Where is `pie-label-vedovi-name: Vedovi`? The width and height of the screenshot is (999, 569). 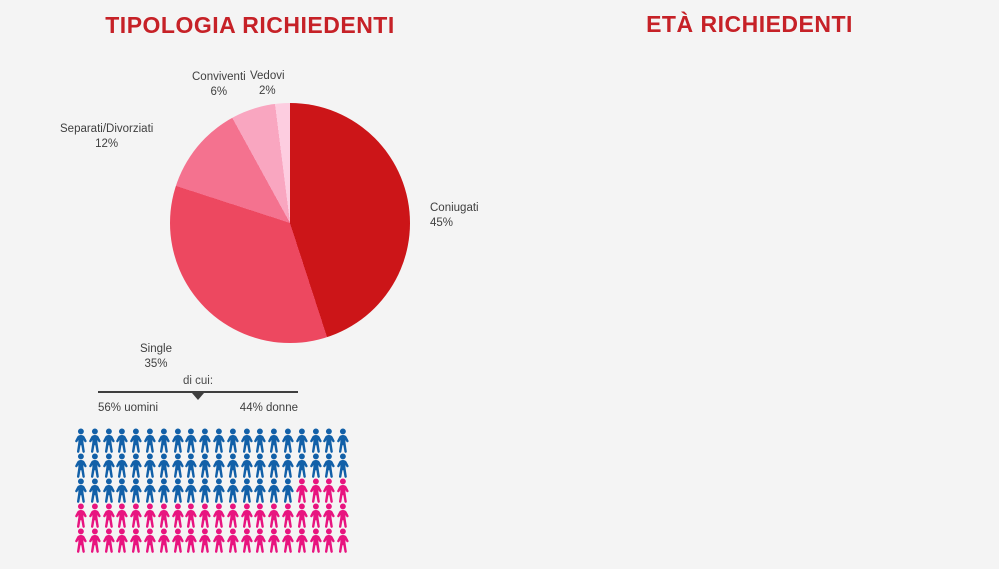
pie-label-vedovi-name: Vedovi is located at coordinates (267, 76).